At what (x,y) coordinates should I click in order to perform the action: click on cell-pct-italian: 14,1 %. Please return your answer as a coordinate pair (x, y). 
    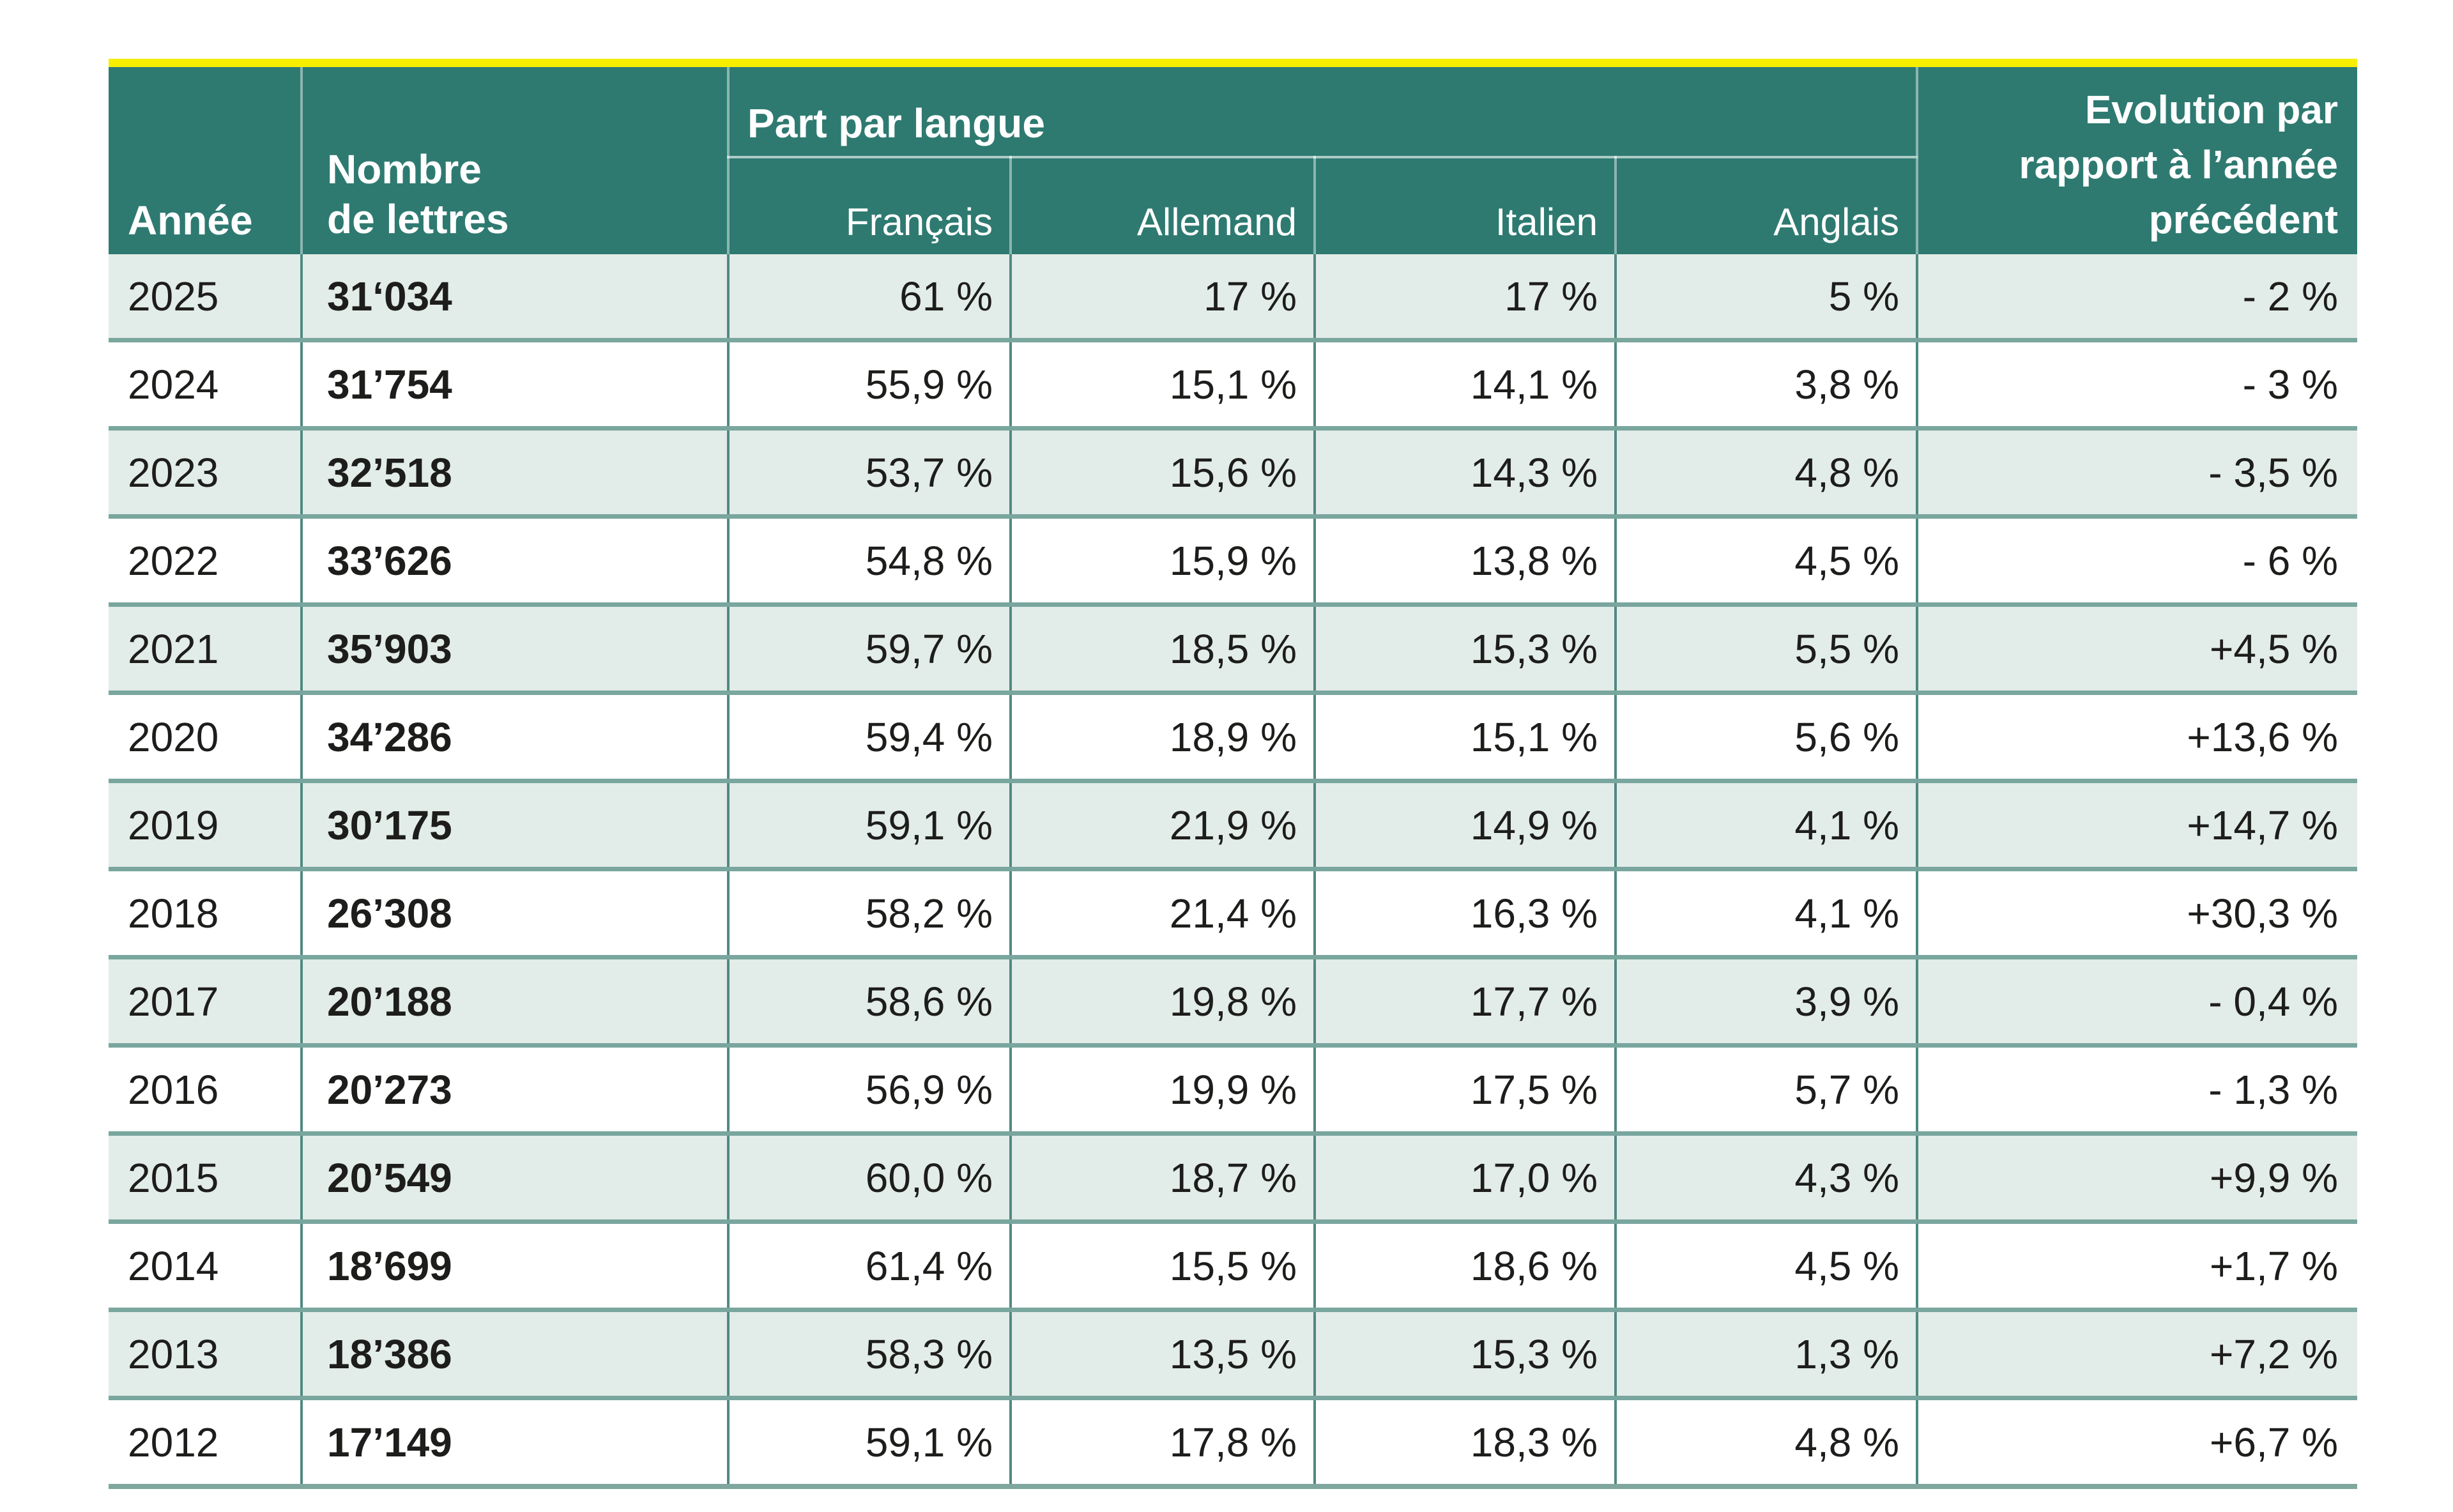
    Looking at the image, I should click on (1465, 383).